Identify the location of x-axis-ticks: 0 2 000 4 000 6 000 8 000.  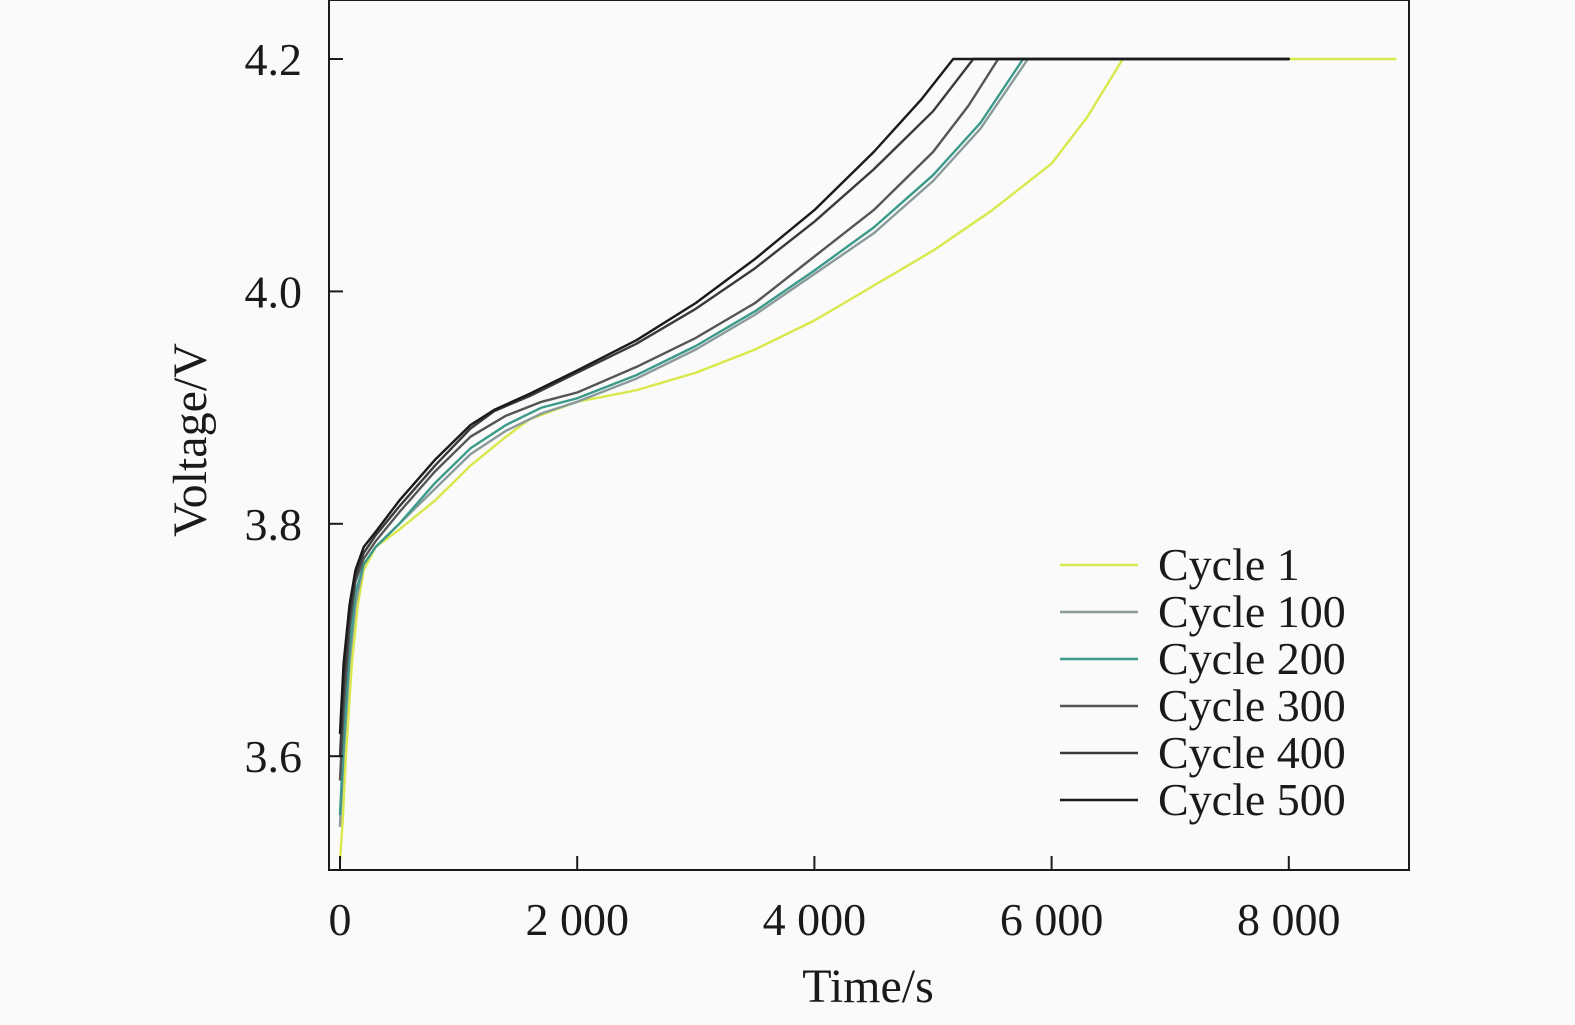
(835, 900).